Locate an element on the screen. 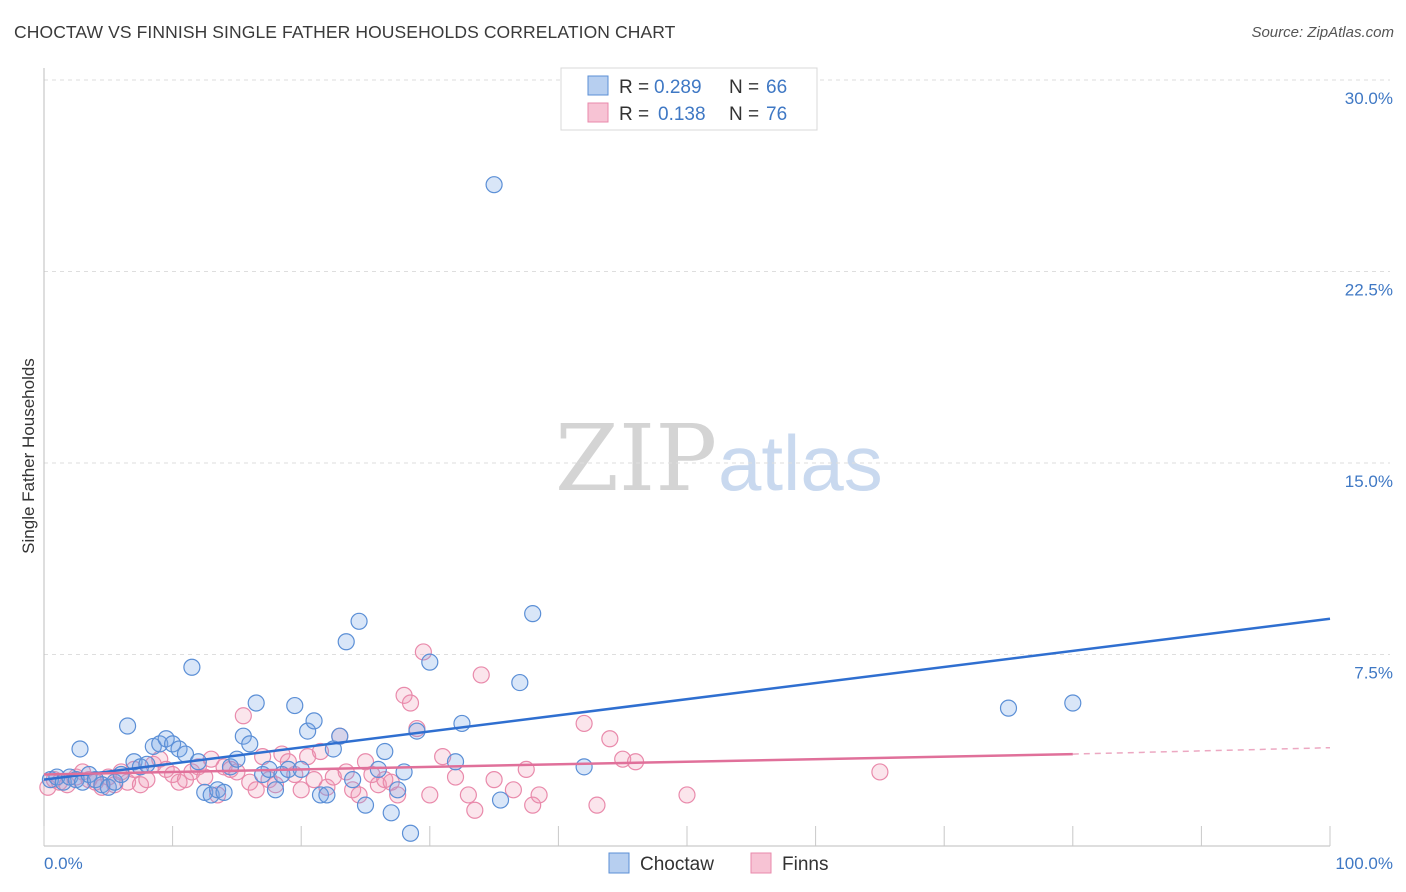 The image size is (1406, 892). legend-r-value-finns: 0.138 is located at coordinates (682, 114).